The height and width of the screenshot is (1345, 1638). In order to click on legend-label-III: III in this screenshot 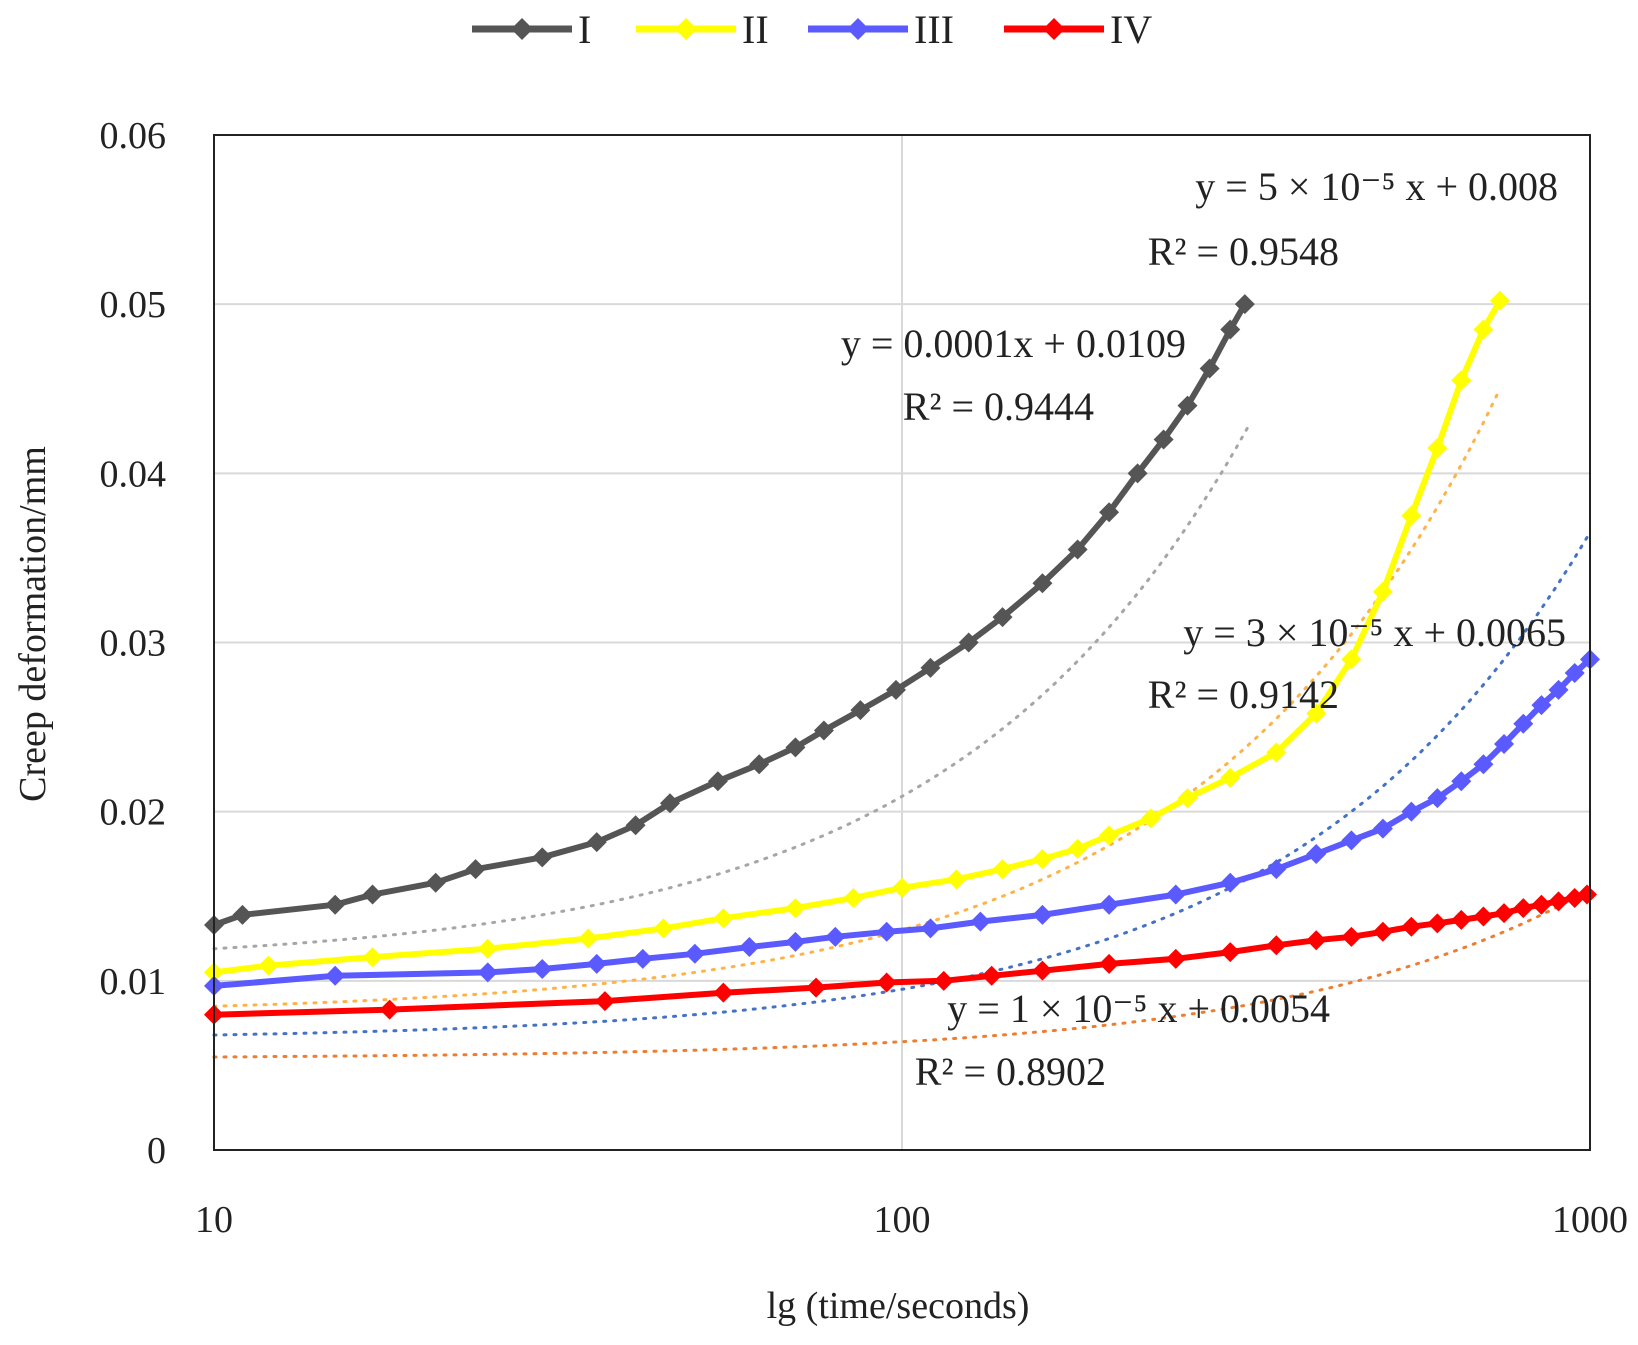, I will do `click(934, 29)`.